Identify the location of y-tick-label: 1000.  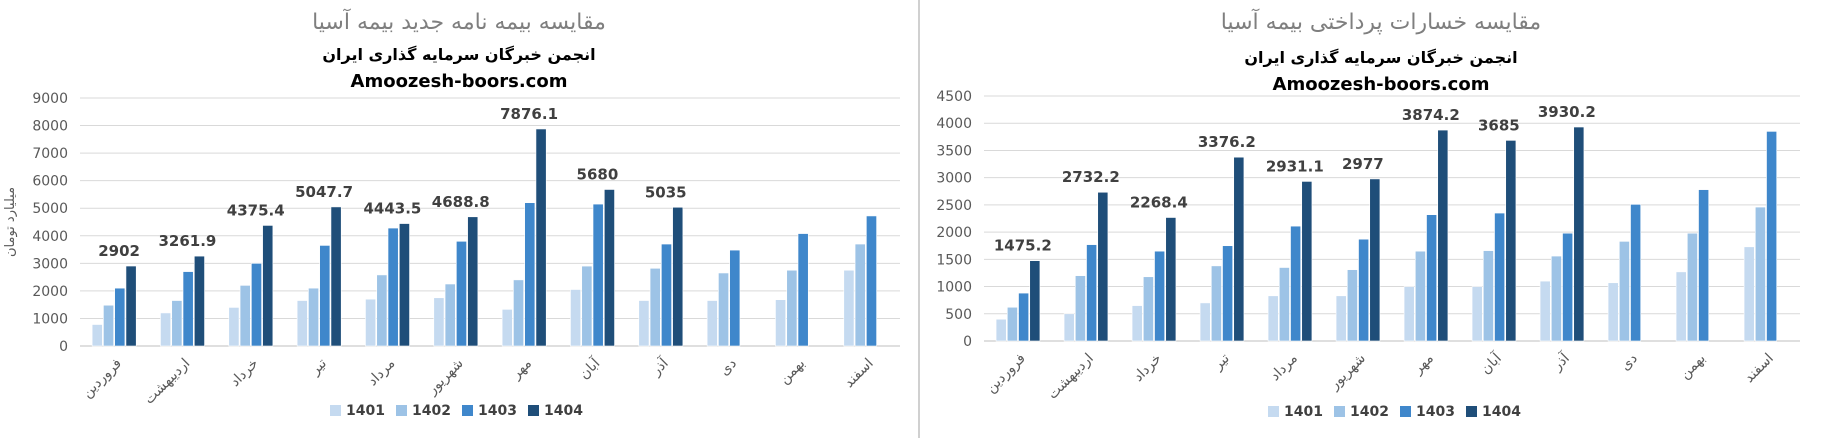
(50, 319).